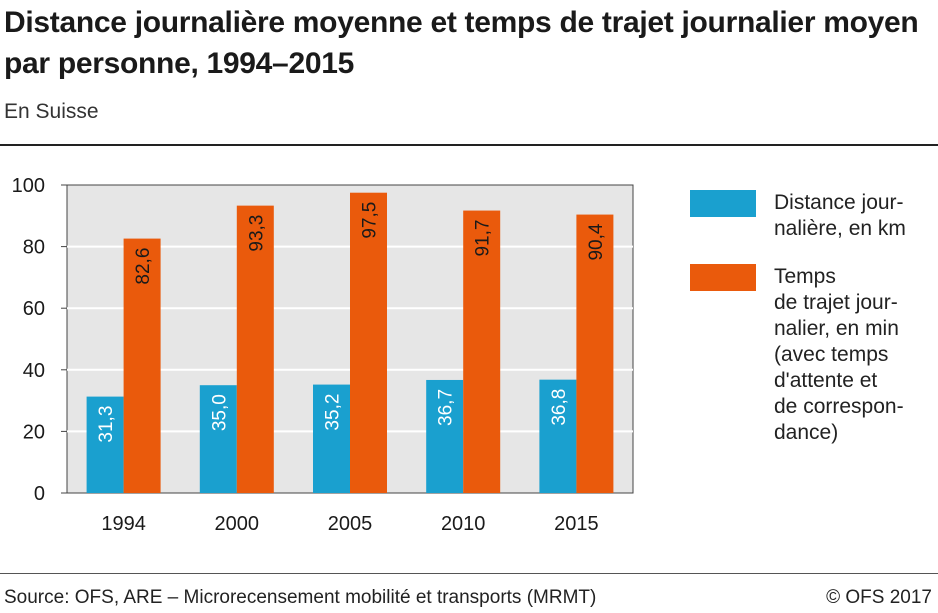 The image size is (938, 613). I want to click on y-tick-label: 20, so click(34, 432).